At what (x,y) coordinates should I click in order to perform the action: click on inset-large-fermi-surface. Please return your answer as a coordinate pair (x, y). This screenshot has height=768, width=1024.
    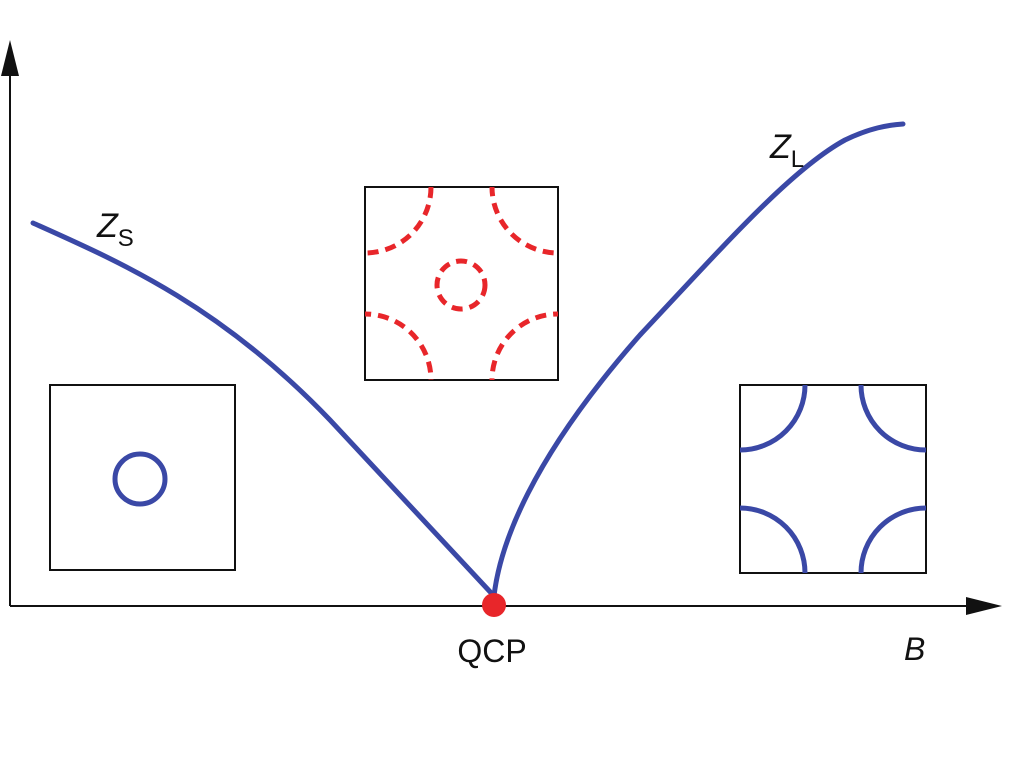
    Looking at the image, I should click on (833, 479).